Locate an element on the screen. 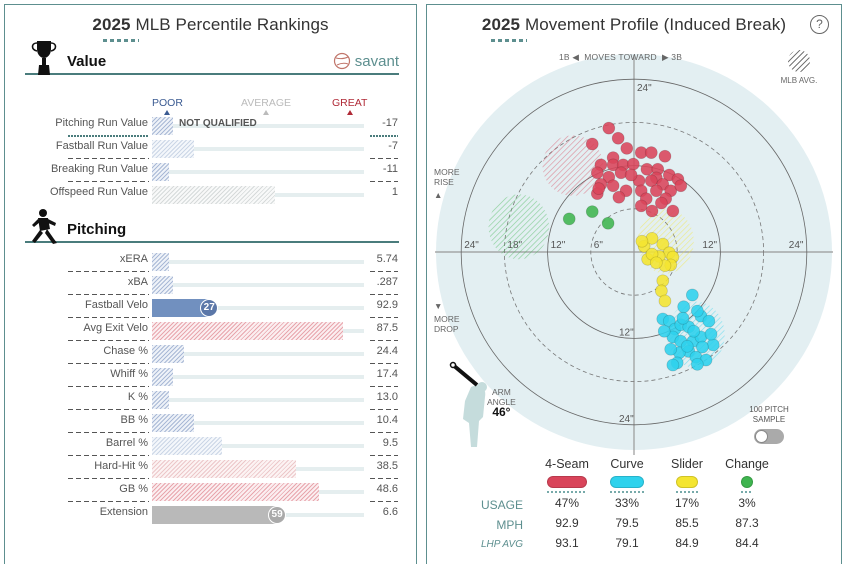 Image resolution: width=846 pixels, height=564 pixels. percentile-title: 2025 MLB Percentile Rankings is located at coordinates (210, 25).